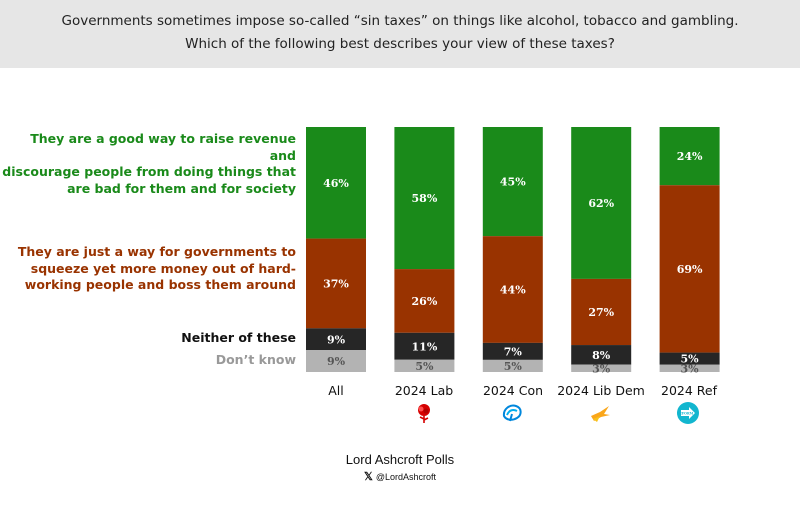 Image resolution: width=800 pixels, height=511 pixels. What do you see at coordinates (512, 413) in the screenshot?
I see `conservative-tree-icon` at bounding box center [512, 413].